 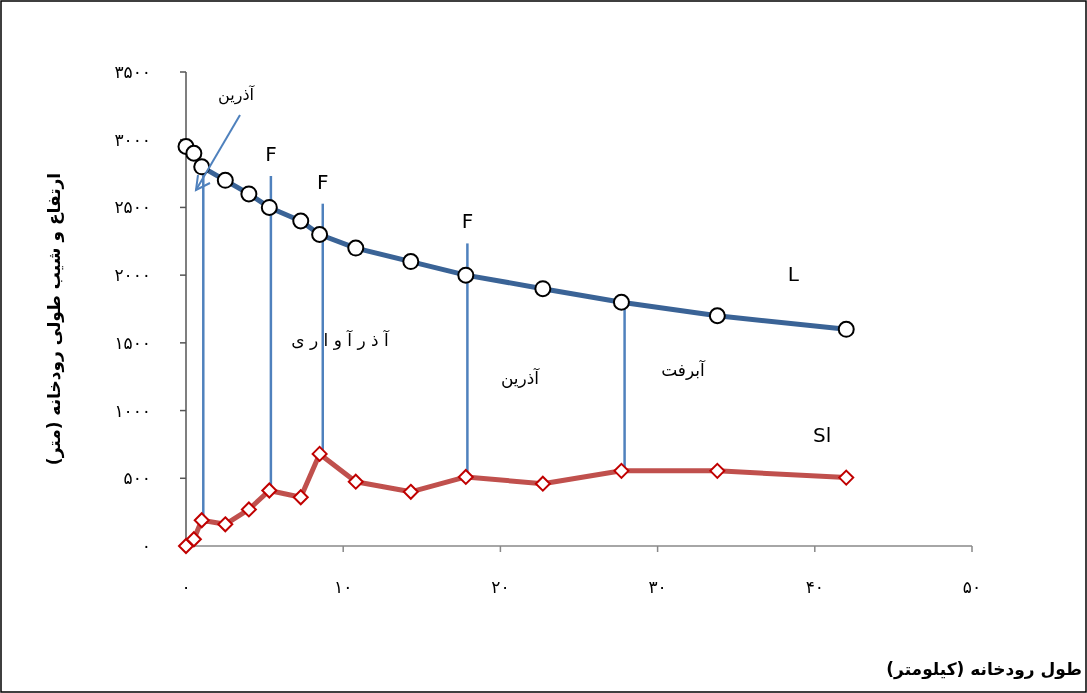 What do you see at coordinates (657, 587) in the screenshot?
I see `x-tick-label: ۳۰` at bounding box center [657, 587].